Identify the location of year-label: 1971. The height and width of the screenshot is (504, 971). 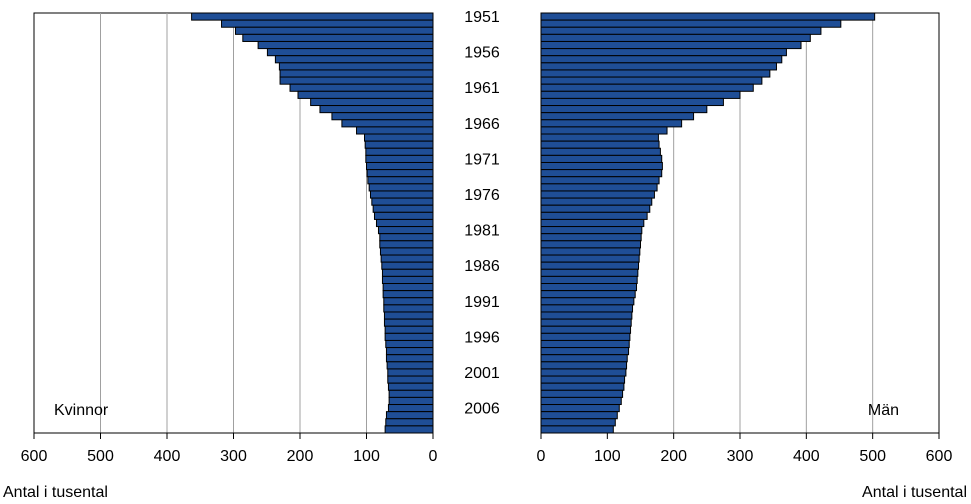
(482, 159).